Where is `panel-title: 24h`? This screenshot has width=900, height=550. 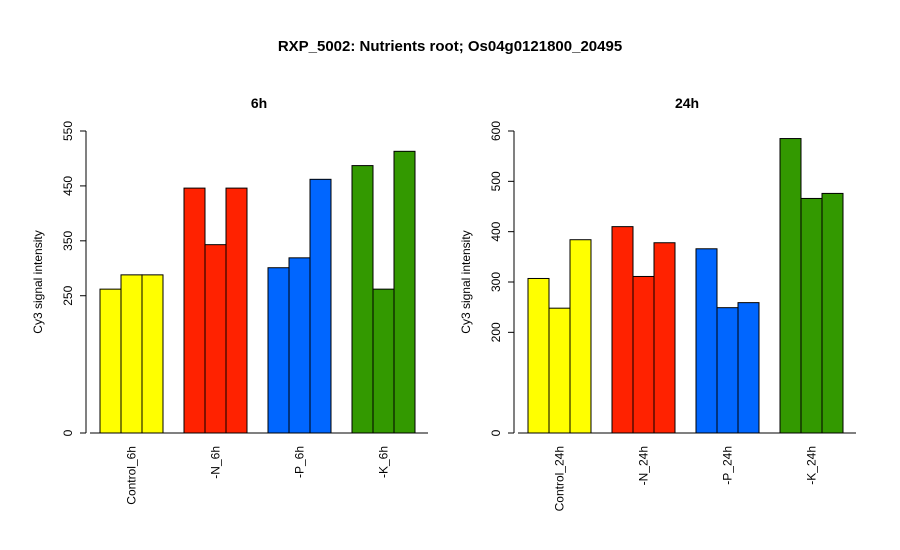
panel-title: 24h is located at coordinates (687, 103).